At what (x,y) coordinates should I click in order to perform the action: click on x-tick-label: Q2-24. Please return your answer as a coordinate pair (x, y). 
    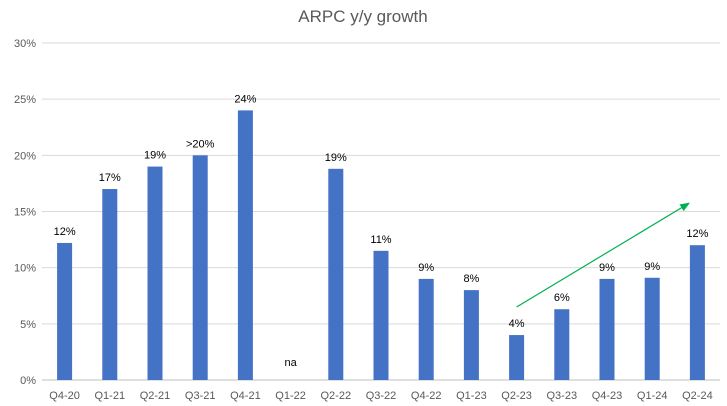
    Looking at the image, I should click on (697, 396).